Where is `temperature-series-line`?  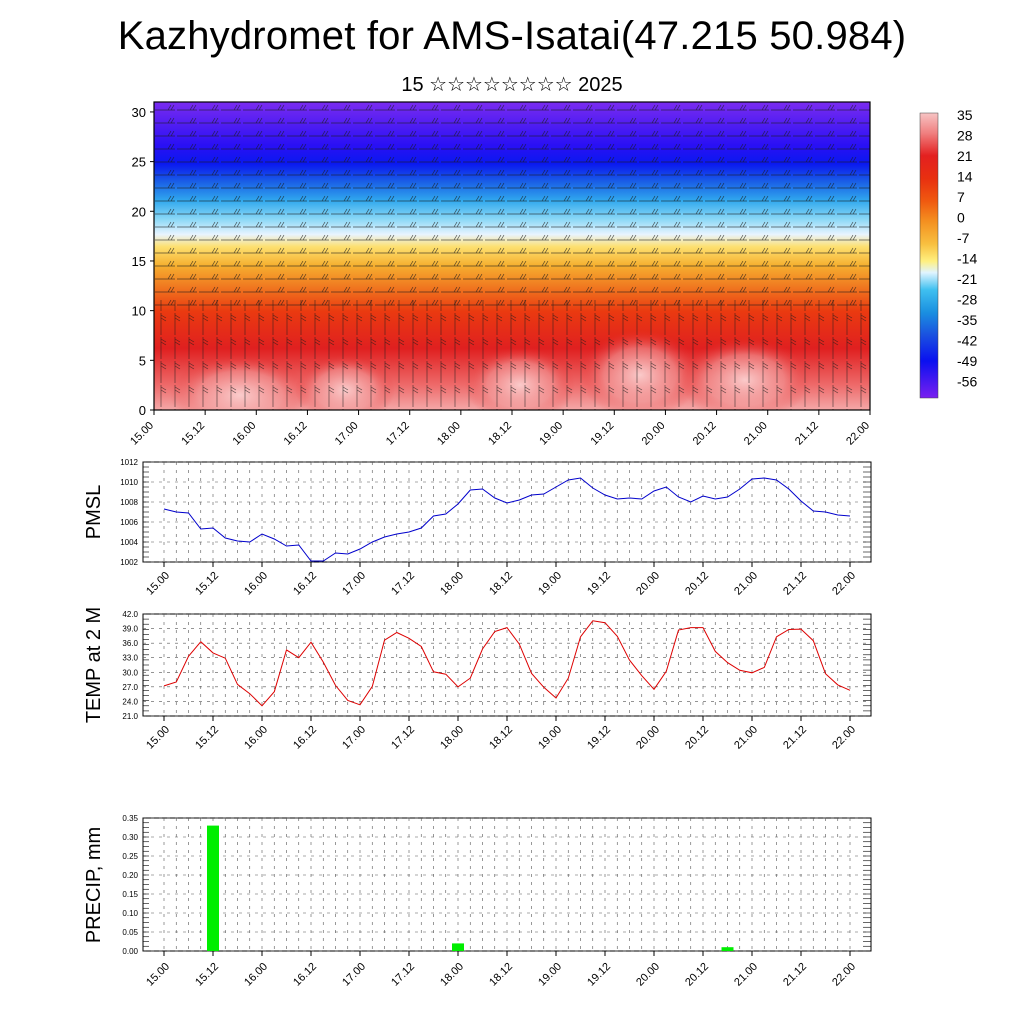
temperature-series-line is located at coordinates (507, 663).